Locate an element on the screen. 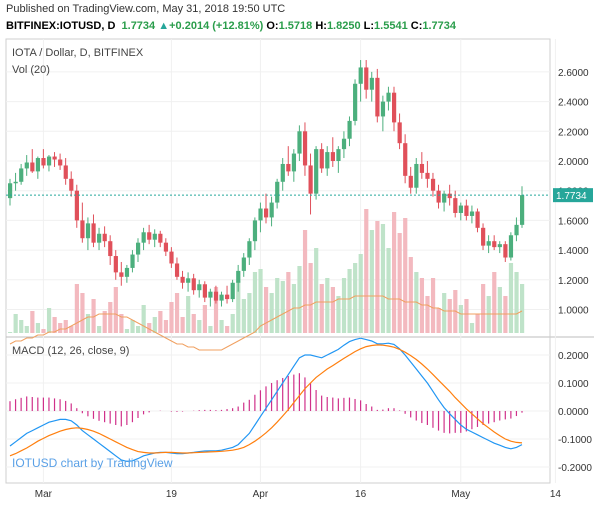  symbol: BITFINEX:IOTUSD, D is located at coordinates (61, 26).